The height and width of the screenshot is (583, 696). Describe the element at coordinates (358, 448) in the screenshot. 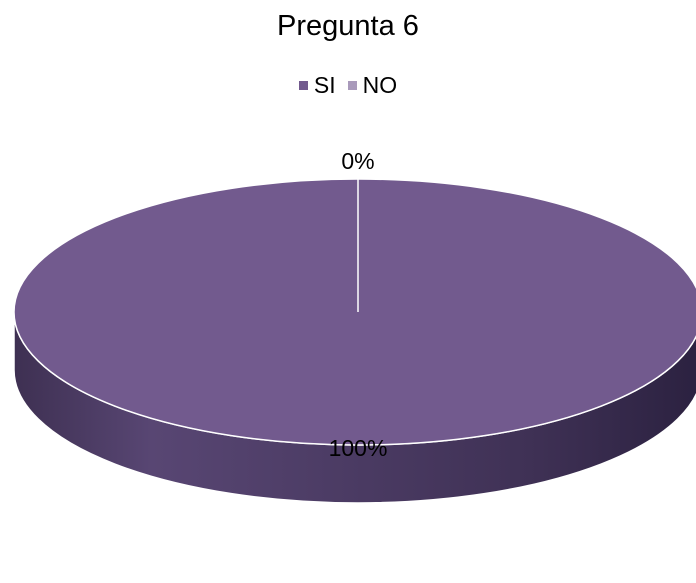

I see `data-label-si: 100%` at that location.